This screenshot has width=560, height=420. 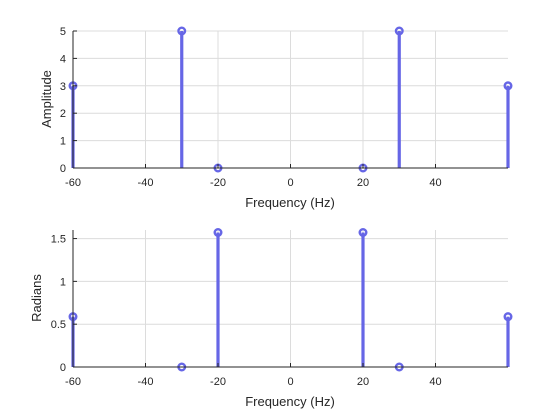 What do you see at coordinates (46, 99) in the screenshot?
I see `y-axis-label-1: Amplitude` at bounding box center [46, 99].